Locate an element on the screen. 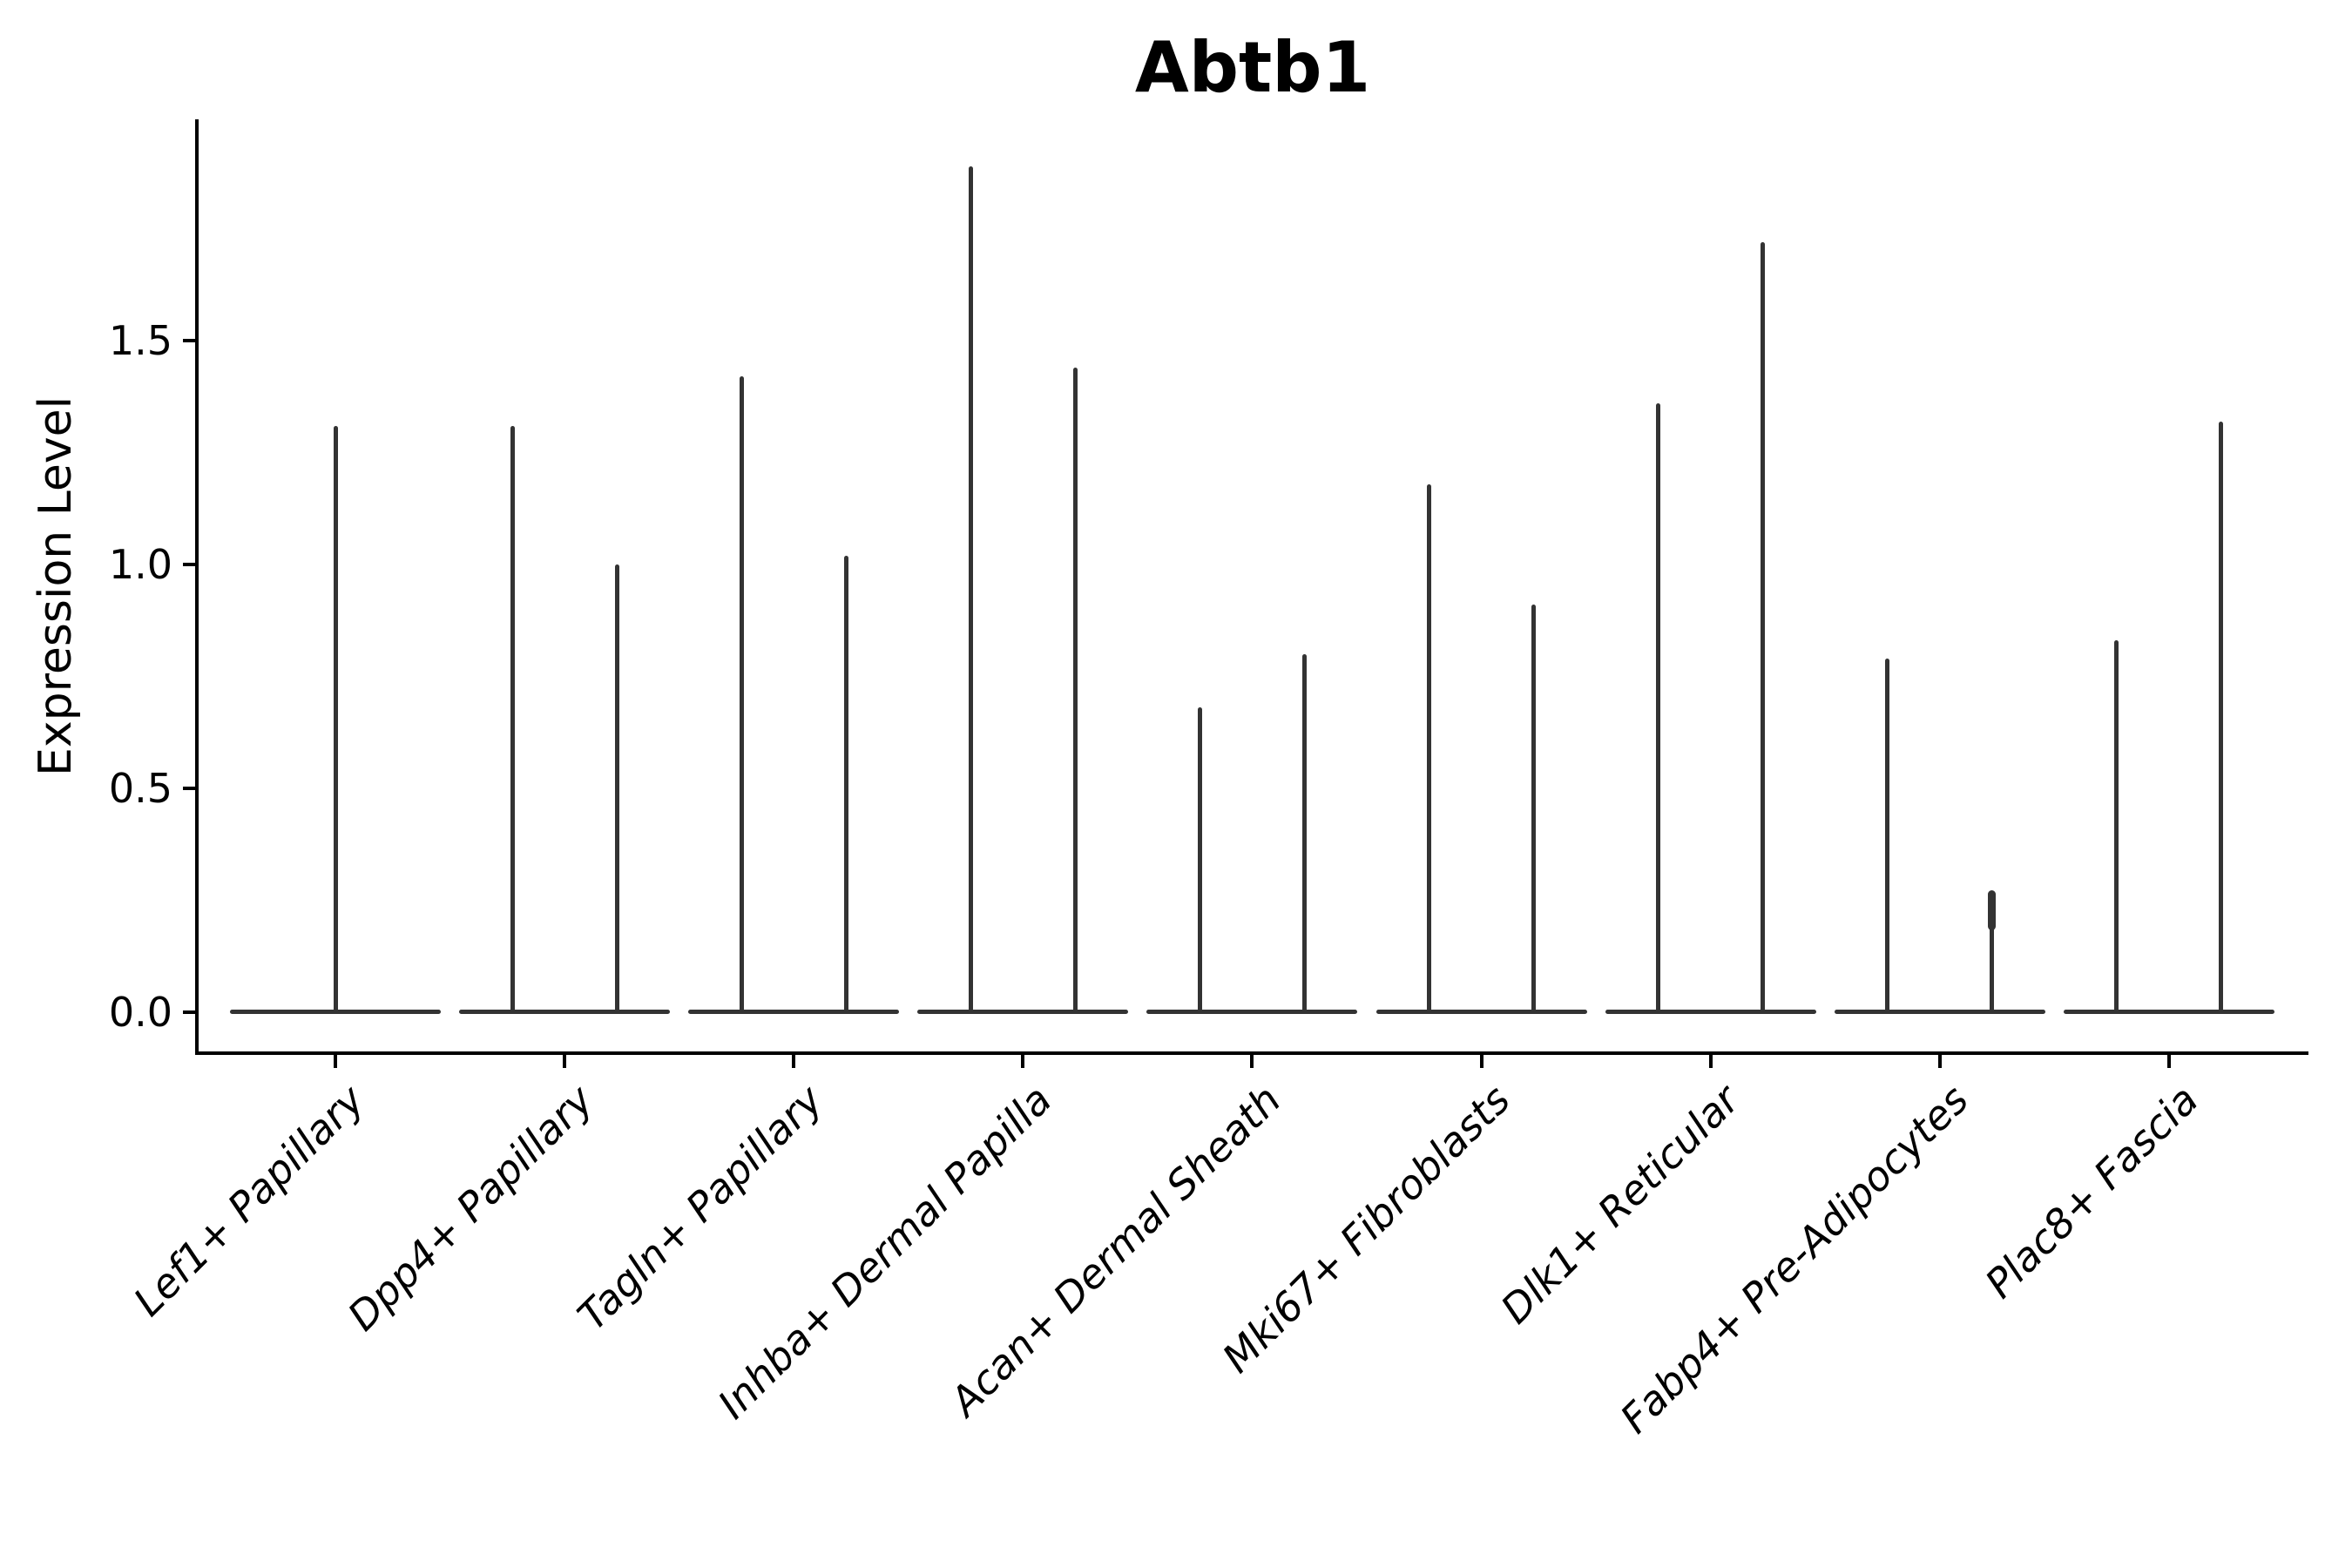 Image resolution: width=2352 pixels, height=1568 pixels. x-tick-label: Dpp4+ Papillary is located at coordinates (470, 1208).